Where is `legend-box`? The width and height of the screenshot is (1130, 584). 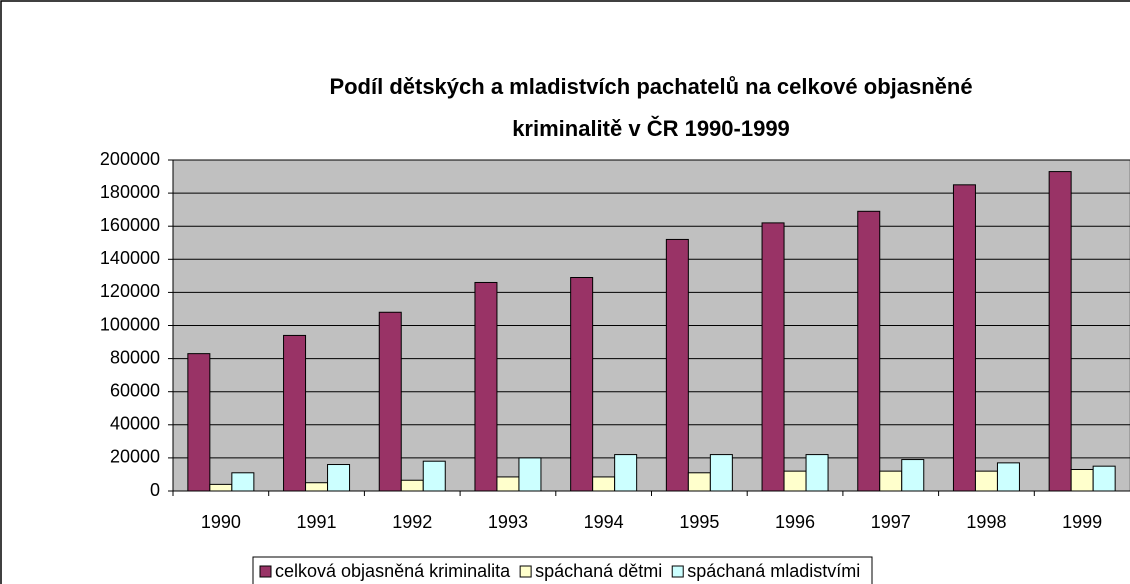
legend-box is located at coordinates (562, 570).